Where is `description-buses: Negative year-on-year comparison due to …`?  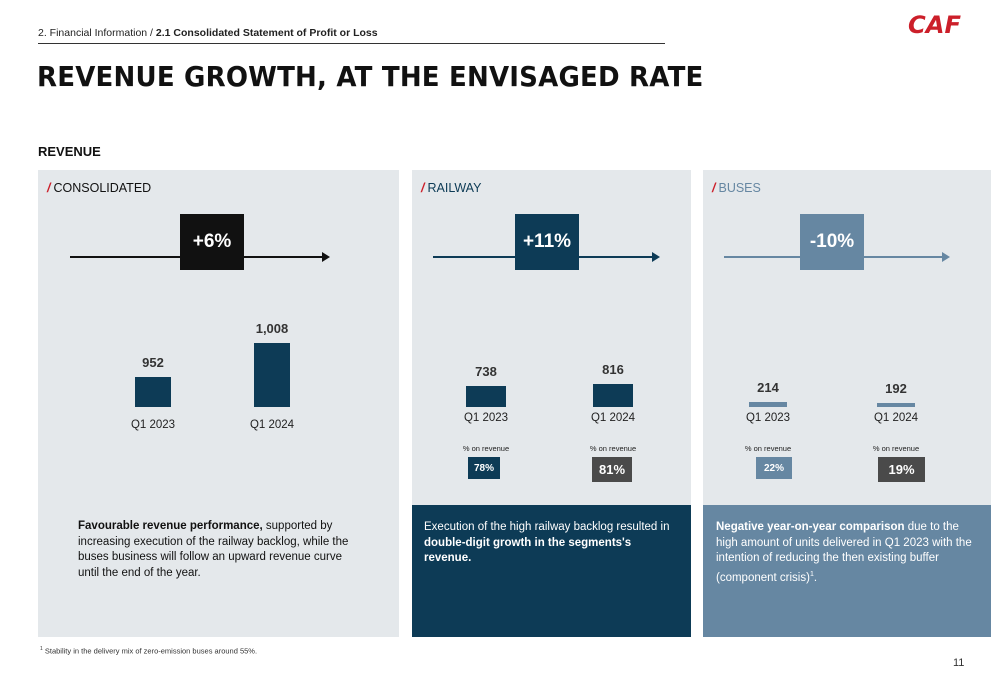 description-buses: Negative year-on-year comparison due to … is located at coordinates (848, 553).